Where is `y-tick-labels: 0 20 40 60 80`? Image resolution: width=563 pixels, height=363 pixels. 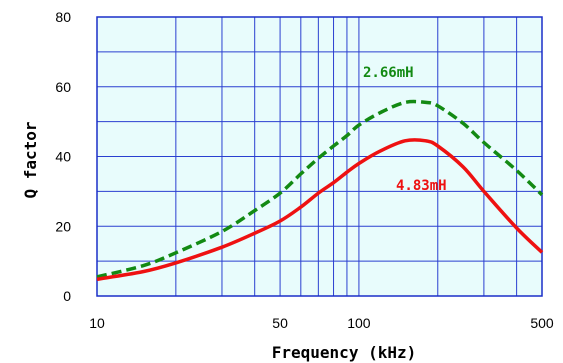
y-tick-labels: 0 20 40 60 80 is located at coordinates (63, 156).